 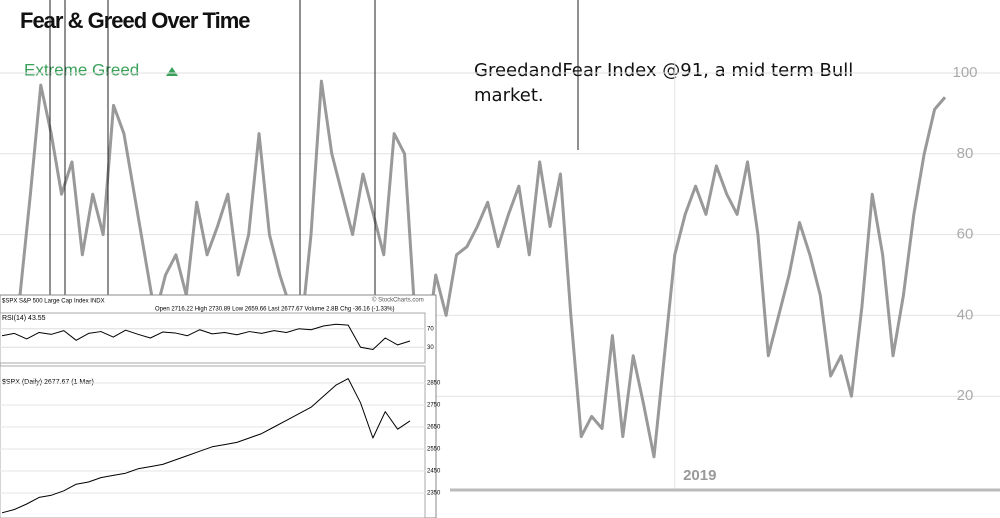 I want to click on price-label: $SPX (Daily) 2677.67 (1 Mar), so click(x=48, y=382).